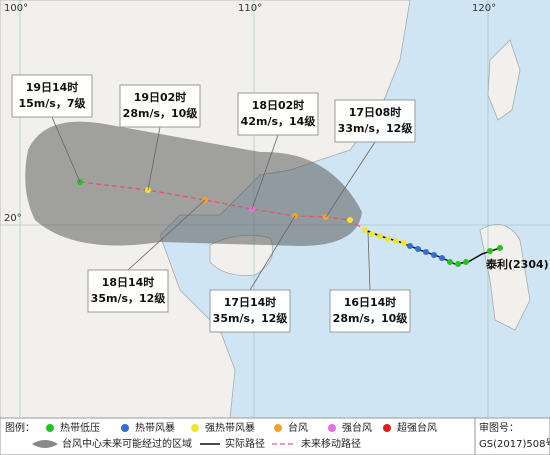 The height and width of the screenshot is (455, 550). I want to click on callout-time: 16日14时, so click(370, 302).